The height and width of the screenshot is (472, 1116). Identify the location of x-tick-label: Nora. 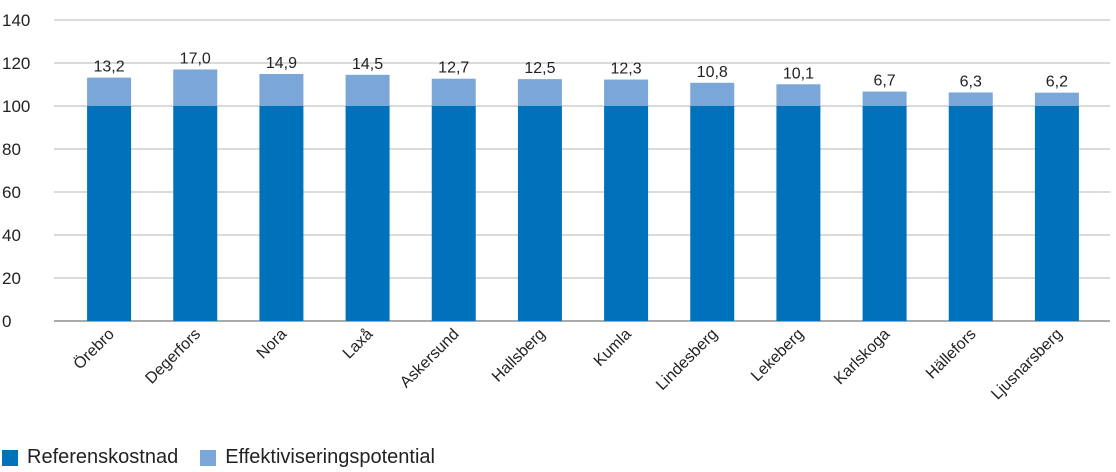
(272, 344).